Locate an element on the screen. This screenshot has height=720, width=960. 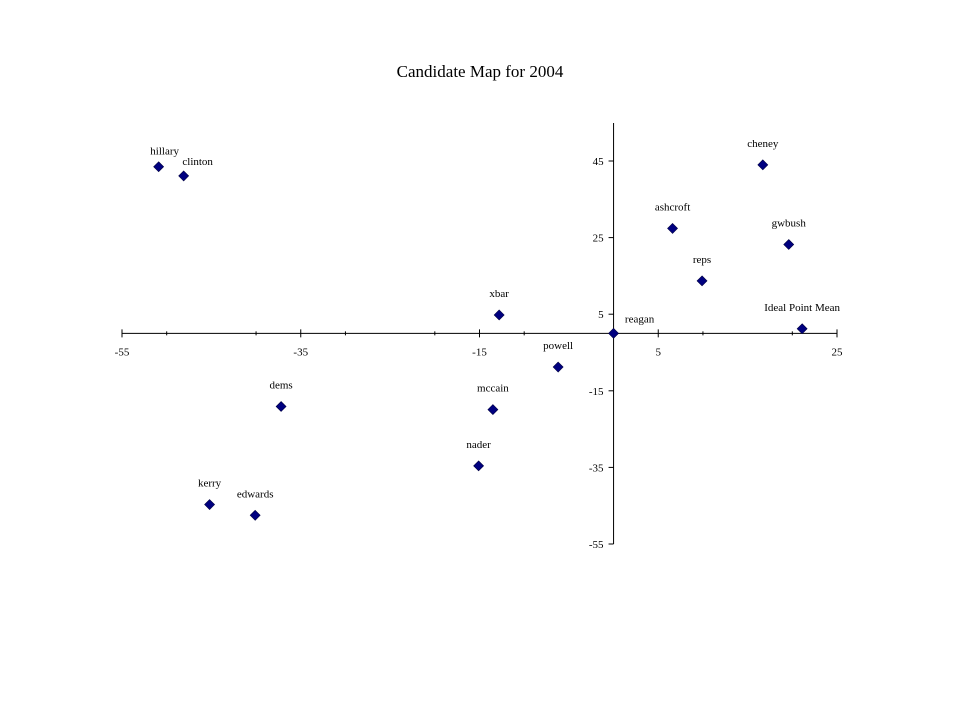
point-label: cheney is located at coordinates (763, 144).